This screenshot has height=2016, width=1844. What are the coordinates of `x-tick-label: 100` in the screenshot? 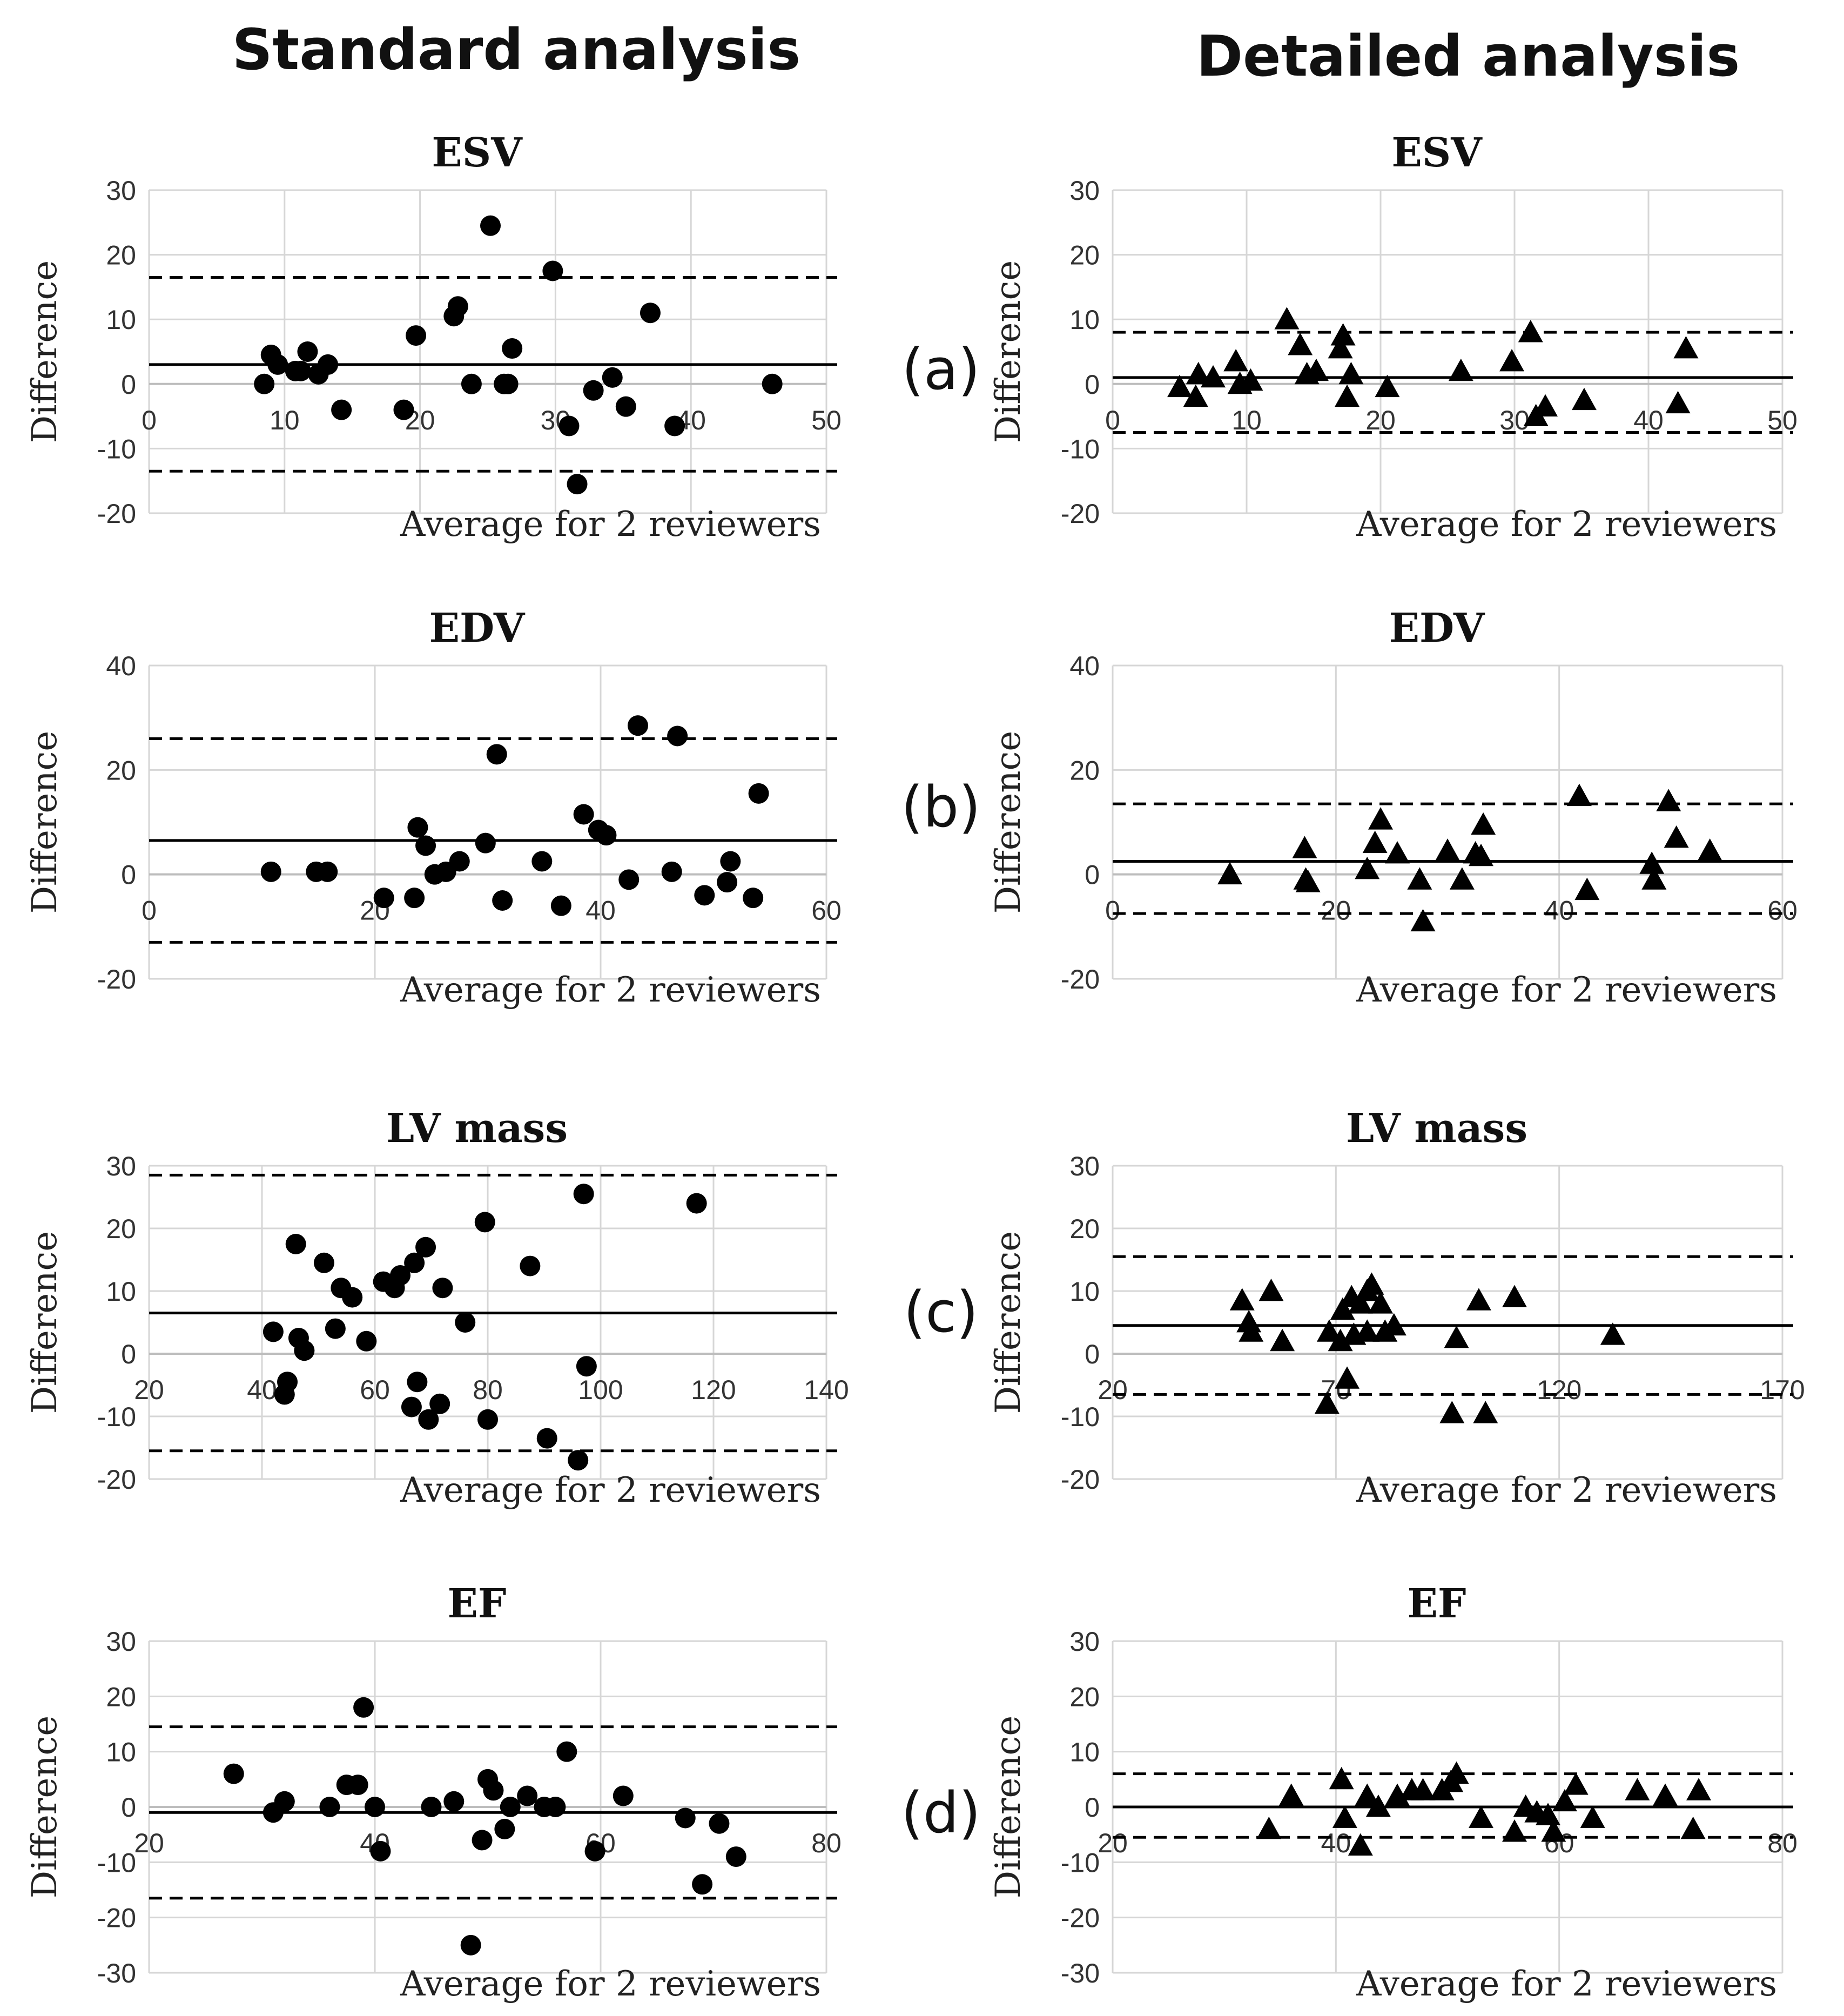 It's located at (600, 1390).